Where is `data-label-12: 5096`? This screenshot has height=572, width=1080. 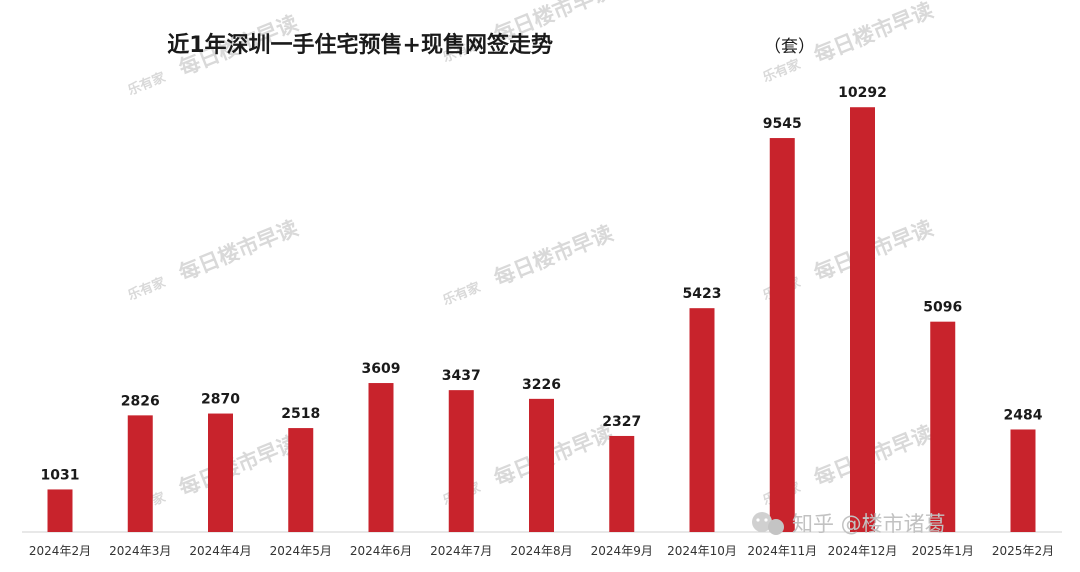 data-label-12: 5096 is located at coordinates (942, 308).